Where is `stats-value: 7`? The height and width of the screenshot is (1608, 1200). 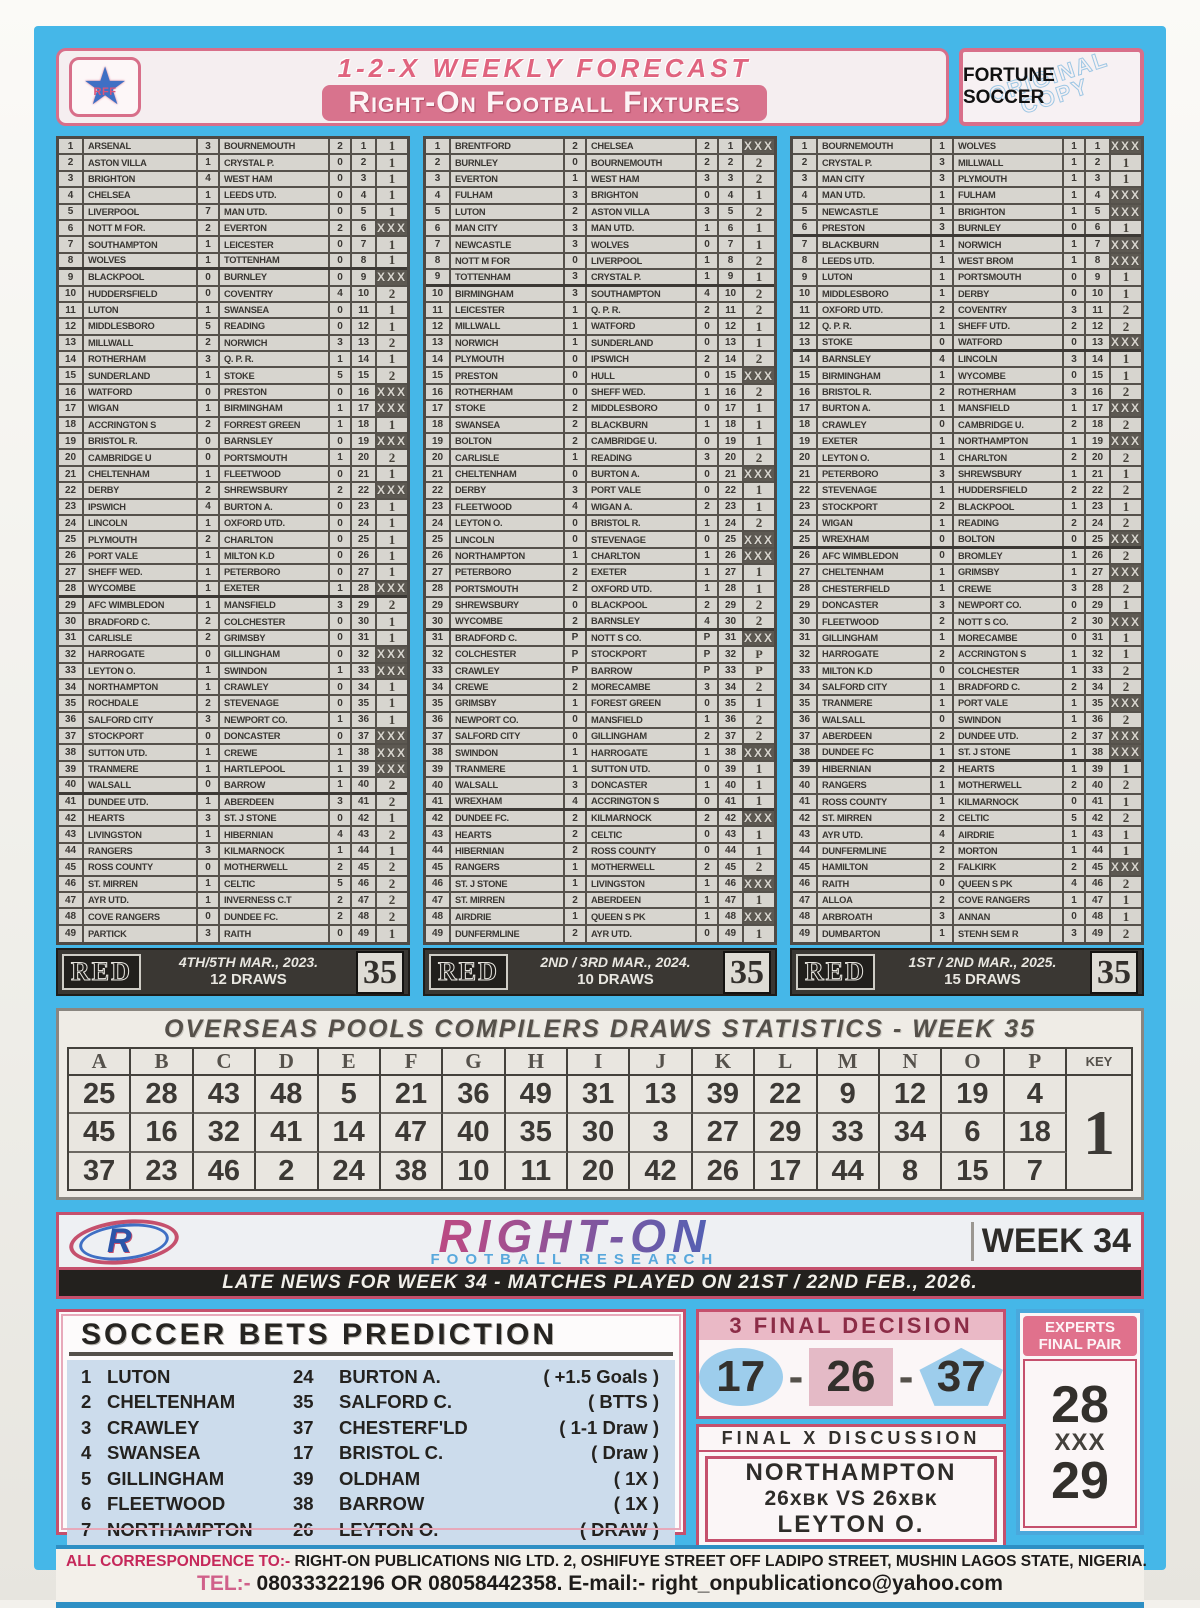 stats-value: 7 is located at coordinates (1036, 1170).